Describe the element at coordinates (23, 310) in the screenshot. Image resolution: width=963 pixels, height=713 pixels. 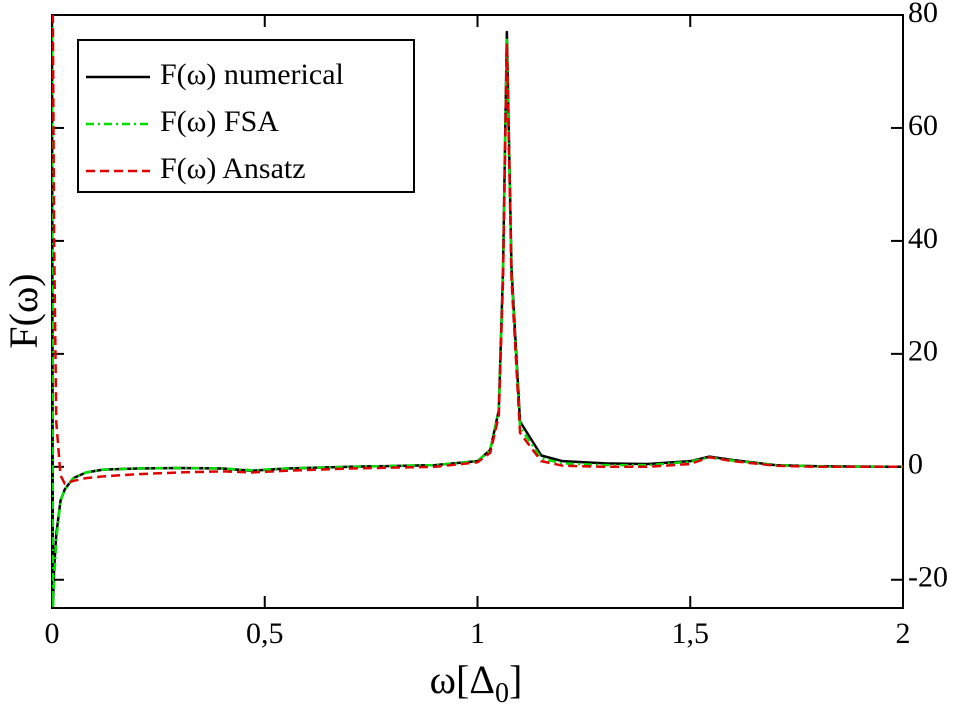
I see `y-axis-label: F(ω)` at that location.